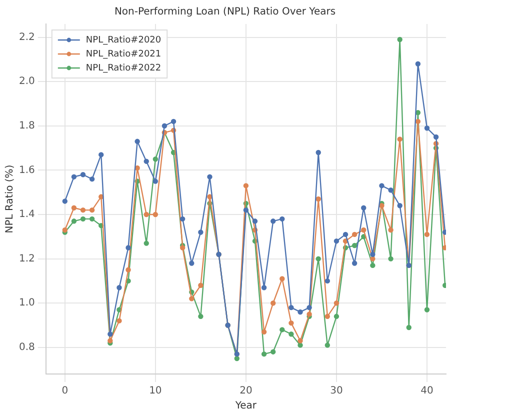  What do you see at coordinates (124, 54) in the screenshot?
I see `legend-label: NPL_Ratio#2021` at bounding box center [124, 54].